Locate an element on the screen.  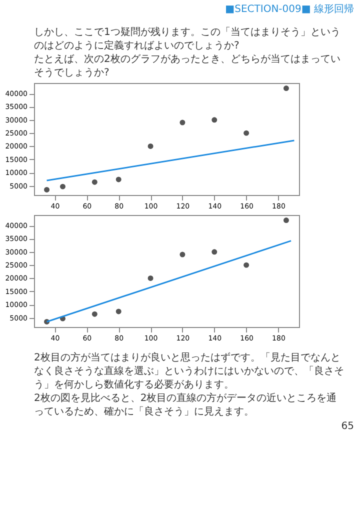
text: 65 is located at coordinates (347, 426).